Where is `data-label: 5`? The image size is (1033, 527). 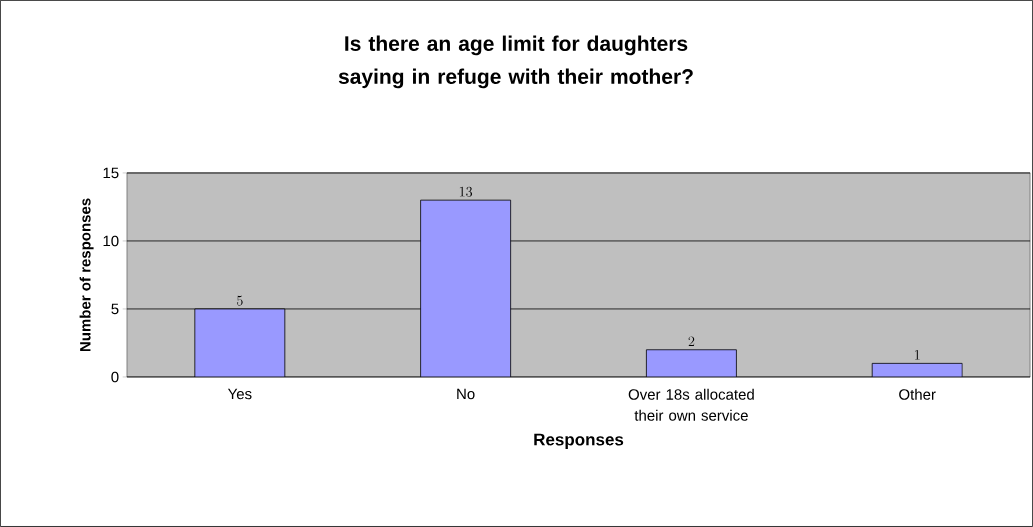 data-label: 5 is located at coordinates (240, 300).